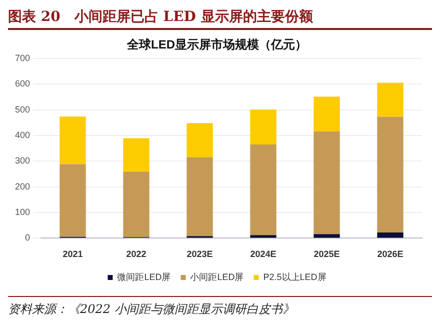 The width and height of the screenshot is (440, 320). I want to click on y-tick-label: 600, so click(22, 83).